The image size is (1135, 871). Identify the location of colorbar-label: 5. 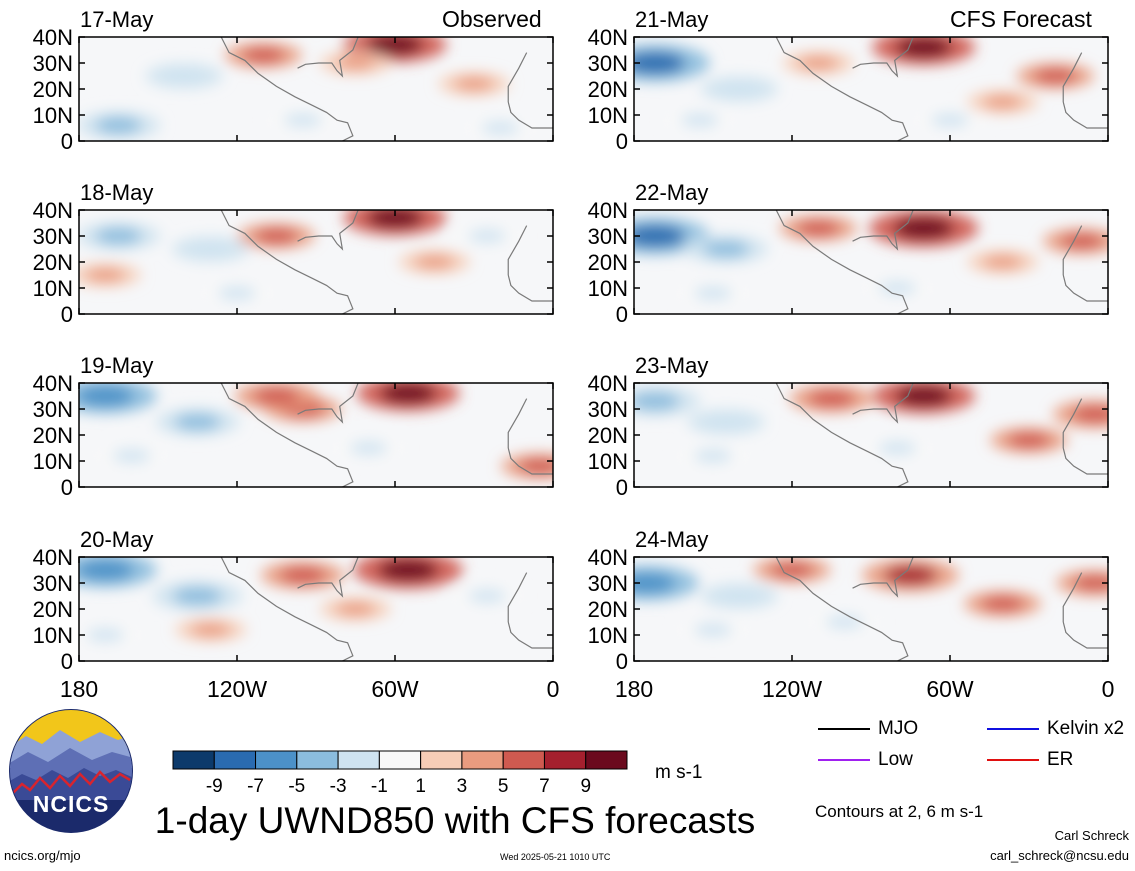
(503, 786).